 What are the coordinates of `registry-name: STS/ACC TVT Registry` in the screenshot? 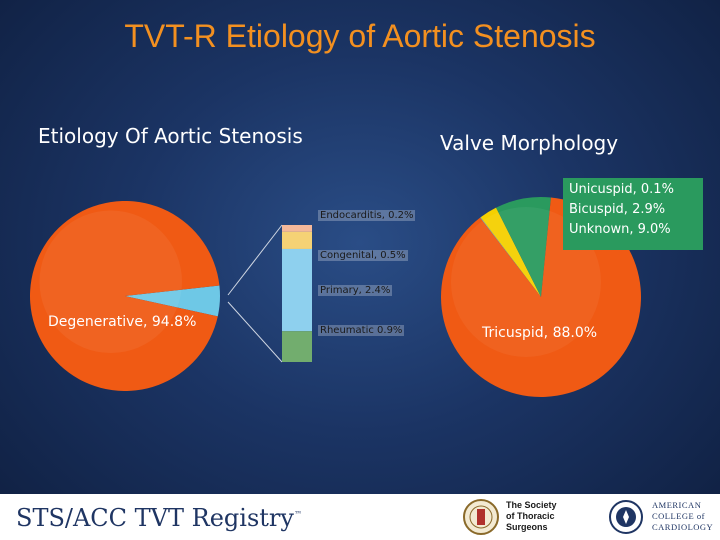 It's located at (155, 518).